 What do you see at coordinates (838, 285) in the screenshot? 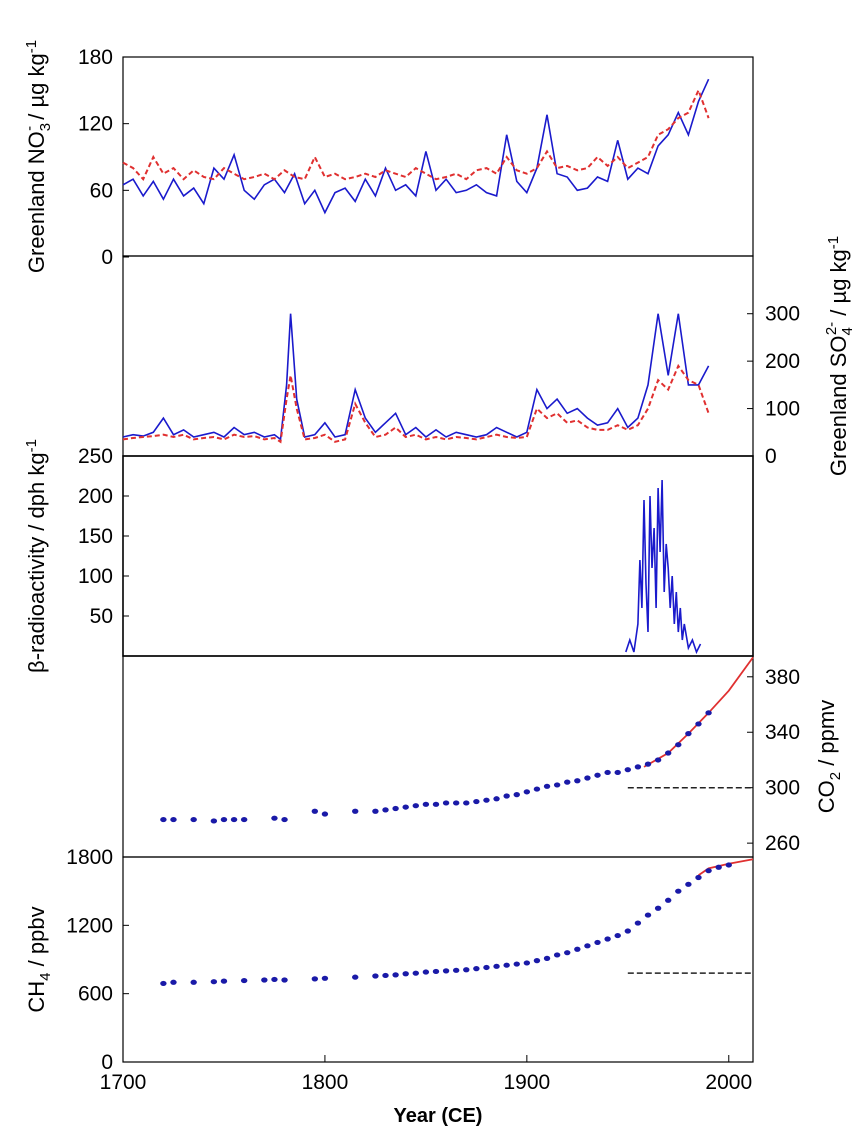
I see `y-label-unit: / µg kg` at bounding box center [838, 285].